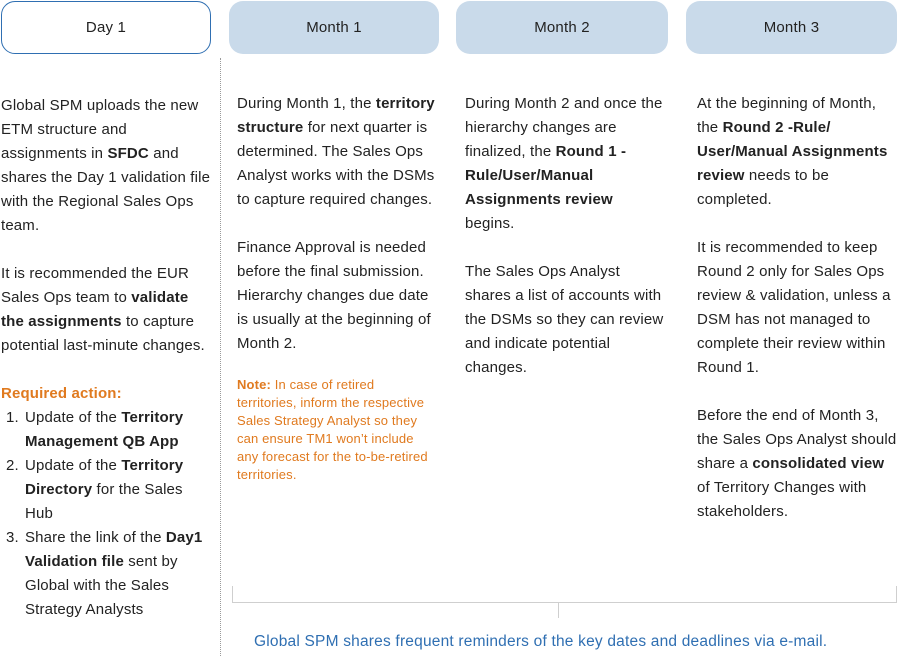 This screenshot has height=656, width=897. I want to click on day1-divider-line, so click(220, 357).